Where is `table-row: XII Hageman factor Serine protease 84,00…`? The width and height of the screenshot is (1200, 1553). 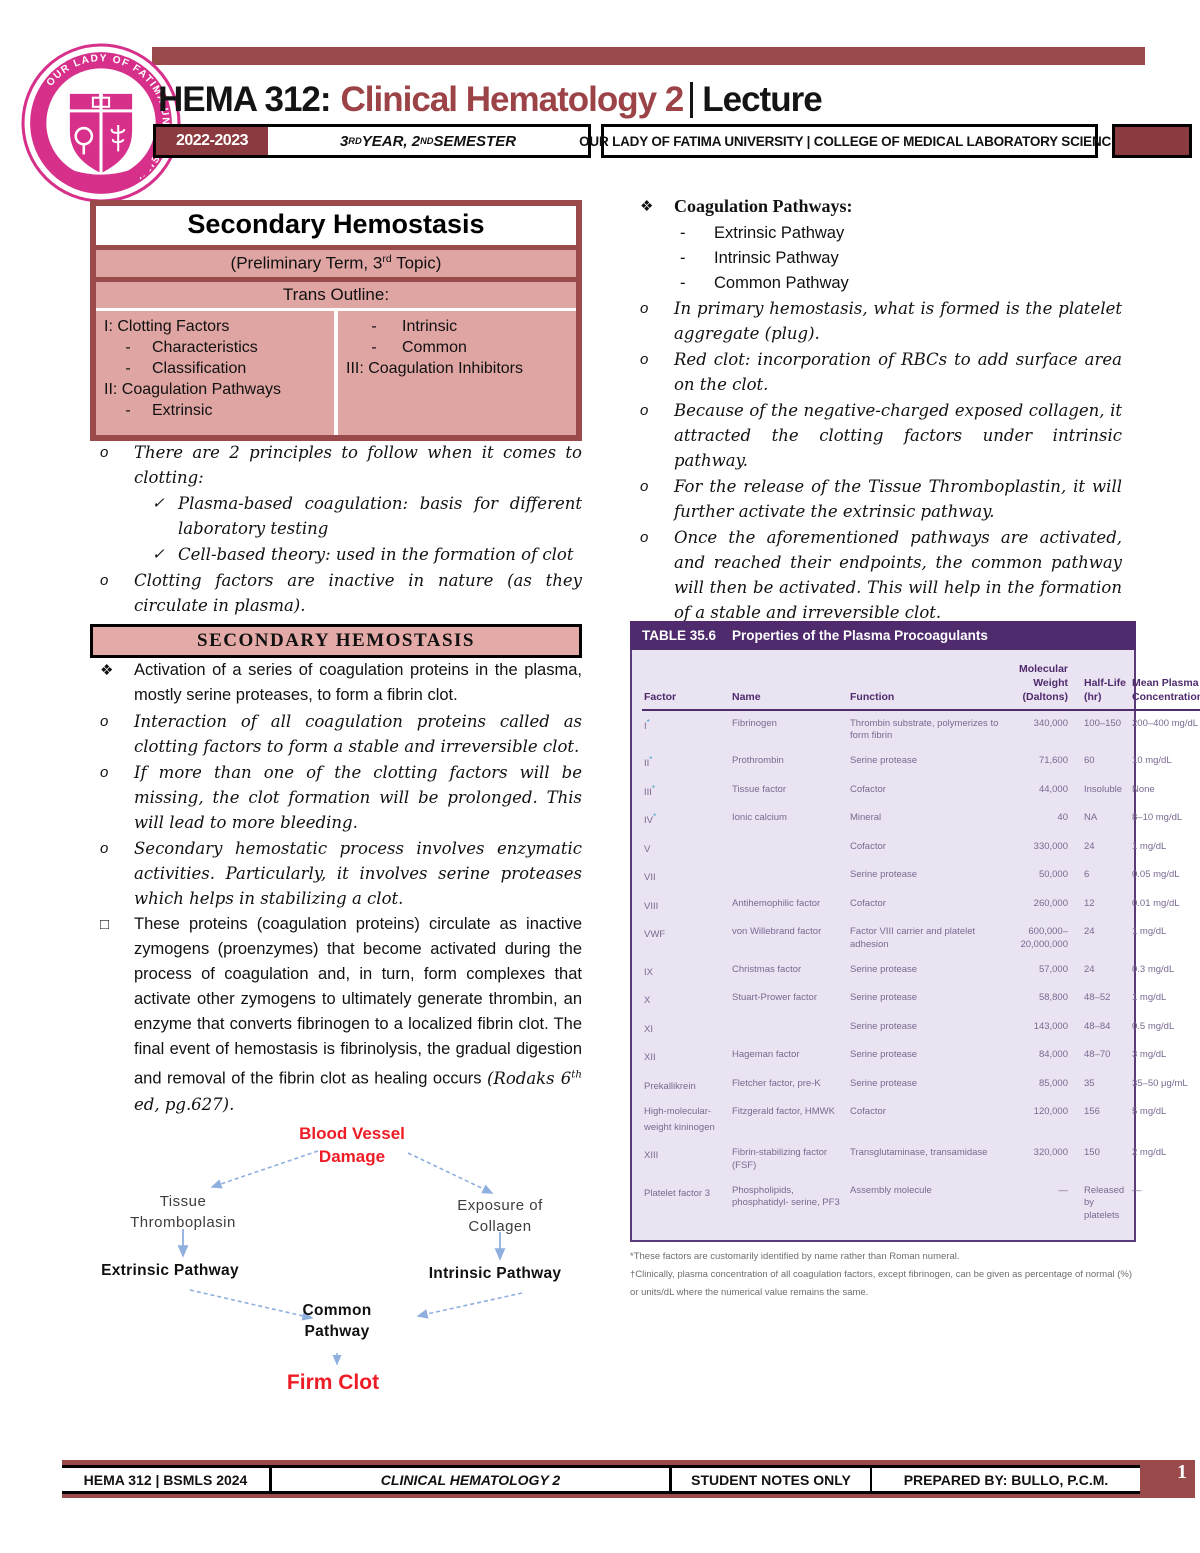 table-row: XII Hageman factor Serine protease 84,00… is located at coordinates (921, 1056).